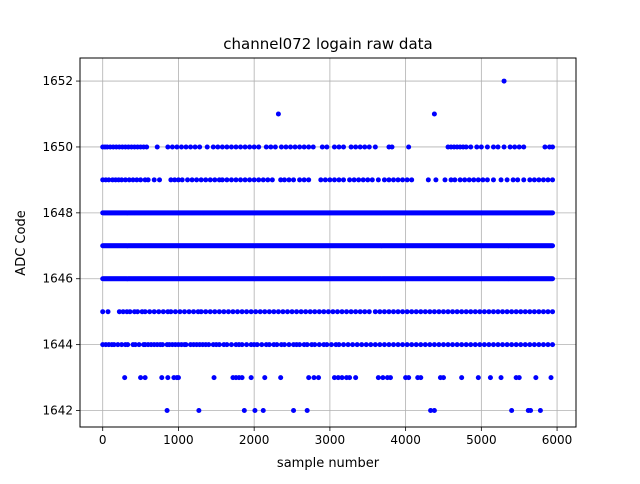 The height and width of the screenshot is (484, 640). I want to click on chart-title: channel072 logain raw data, so click(327, 44).